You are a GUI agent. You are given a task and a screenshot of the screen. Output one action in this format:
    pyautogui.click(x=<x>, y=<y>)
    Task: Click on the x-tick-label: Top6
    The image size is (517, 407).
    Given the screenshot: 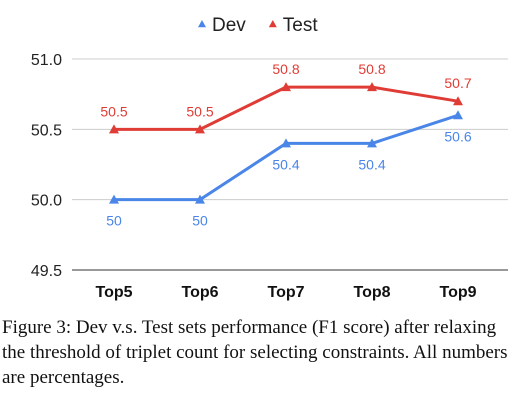 What is the action you would take?
    pyautogui.click(x=199, y=292)
    